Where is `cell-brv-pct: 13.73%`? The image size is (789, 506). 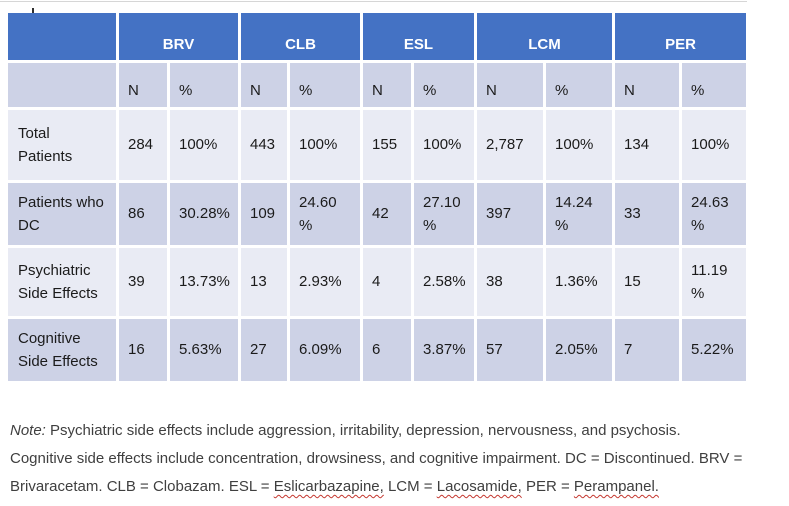 cell-brv-pct: 13.73% is located at coordinates (204, 282).